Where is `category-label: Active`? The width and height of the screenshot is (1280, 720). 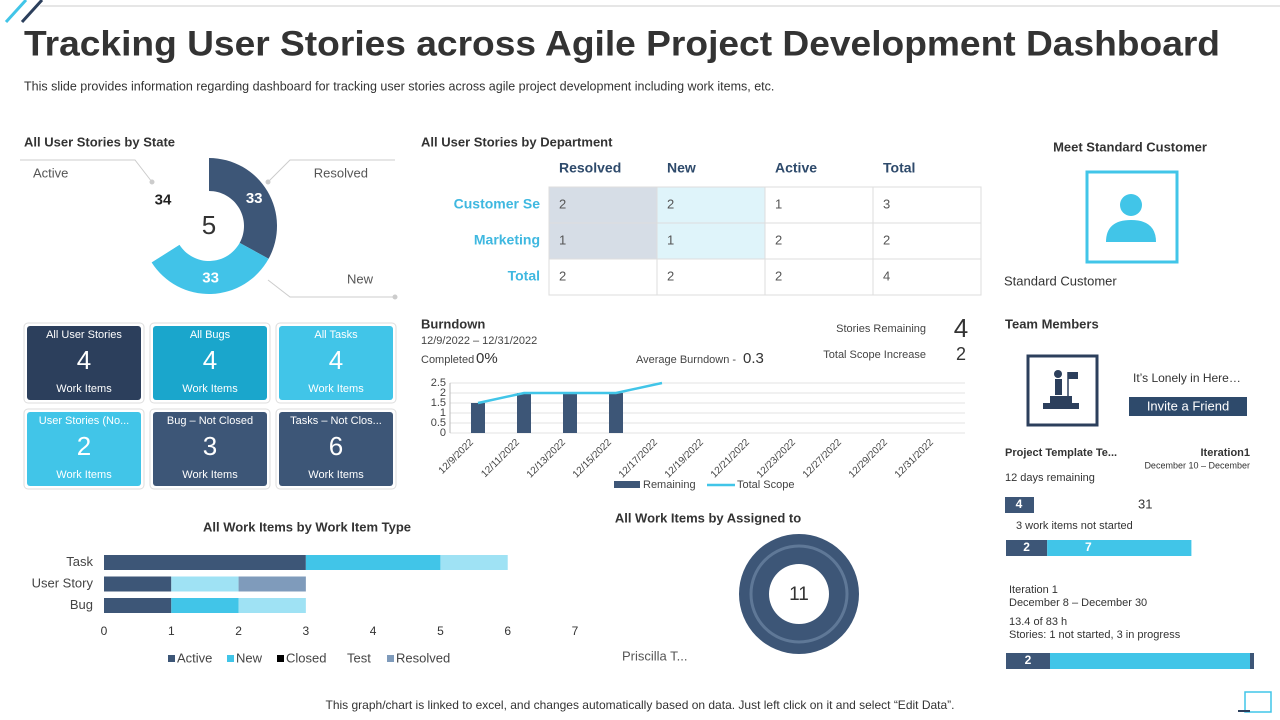 category-label: Active is located at coordinates (50, 172).